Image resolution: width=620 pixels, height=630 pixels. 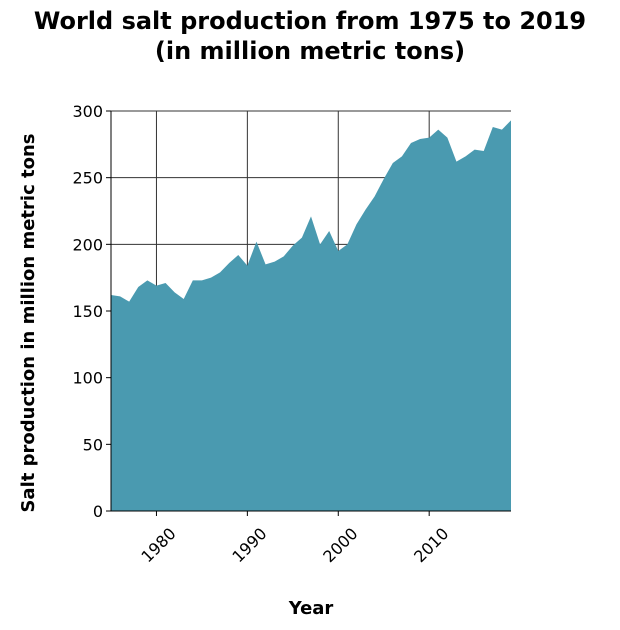 I want to click on y-tick-label: 200, so click(x=87, y=244).